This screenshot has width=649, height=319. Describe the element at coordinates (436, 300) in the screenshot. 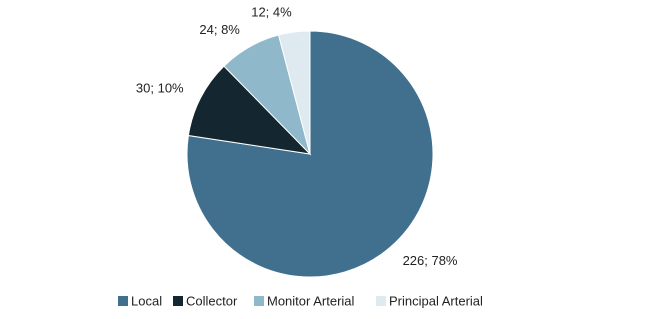

I see `legend-label: Principal Arterial` at that location.